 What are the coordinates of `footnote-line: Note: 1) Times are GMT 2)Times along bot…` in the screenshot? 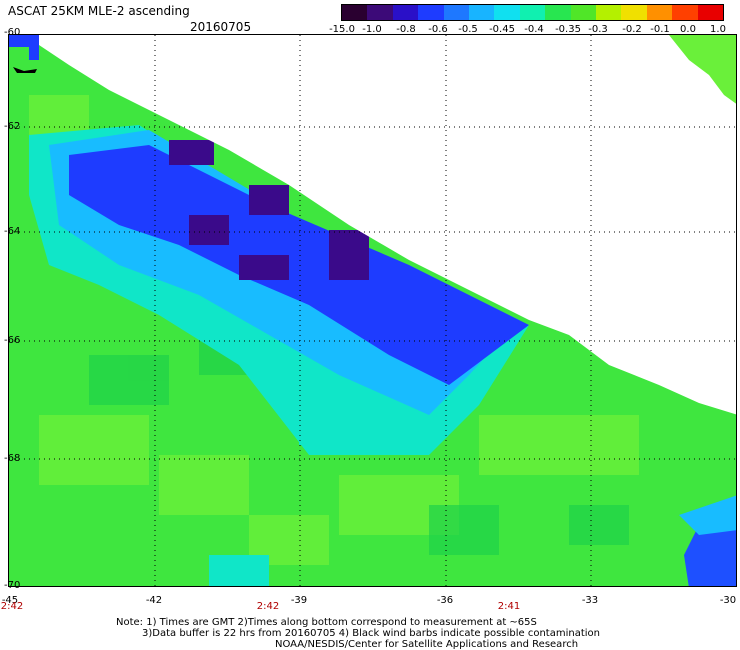 It's located at (326, 622).